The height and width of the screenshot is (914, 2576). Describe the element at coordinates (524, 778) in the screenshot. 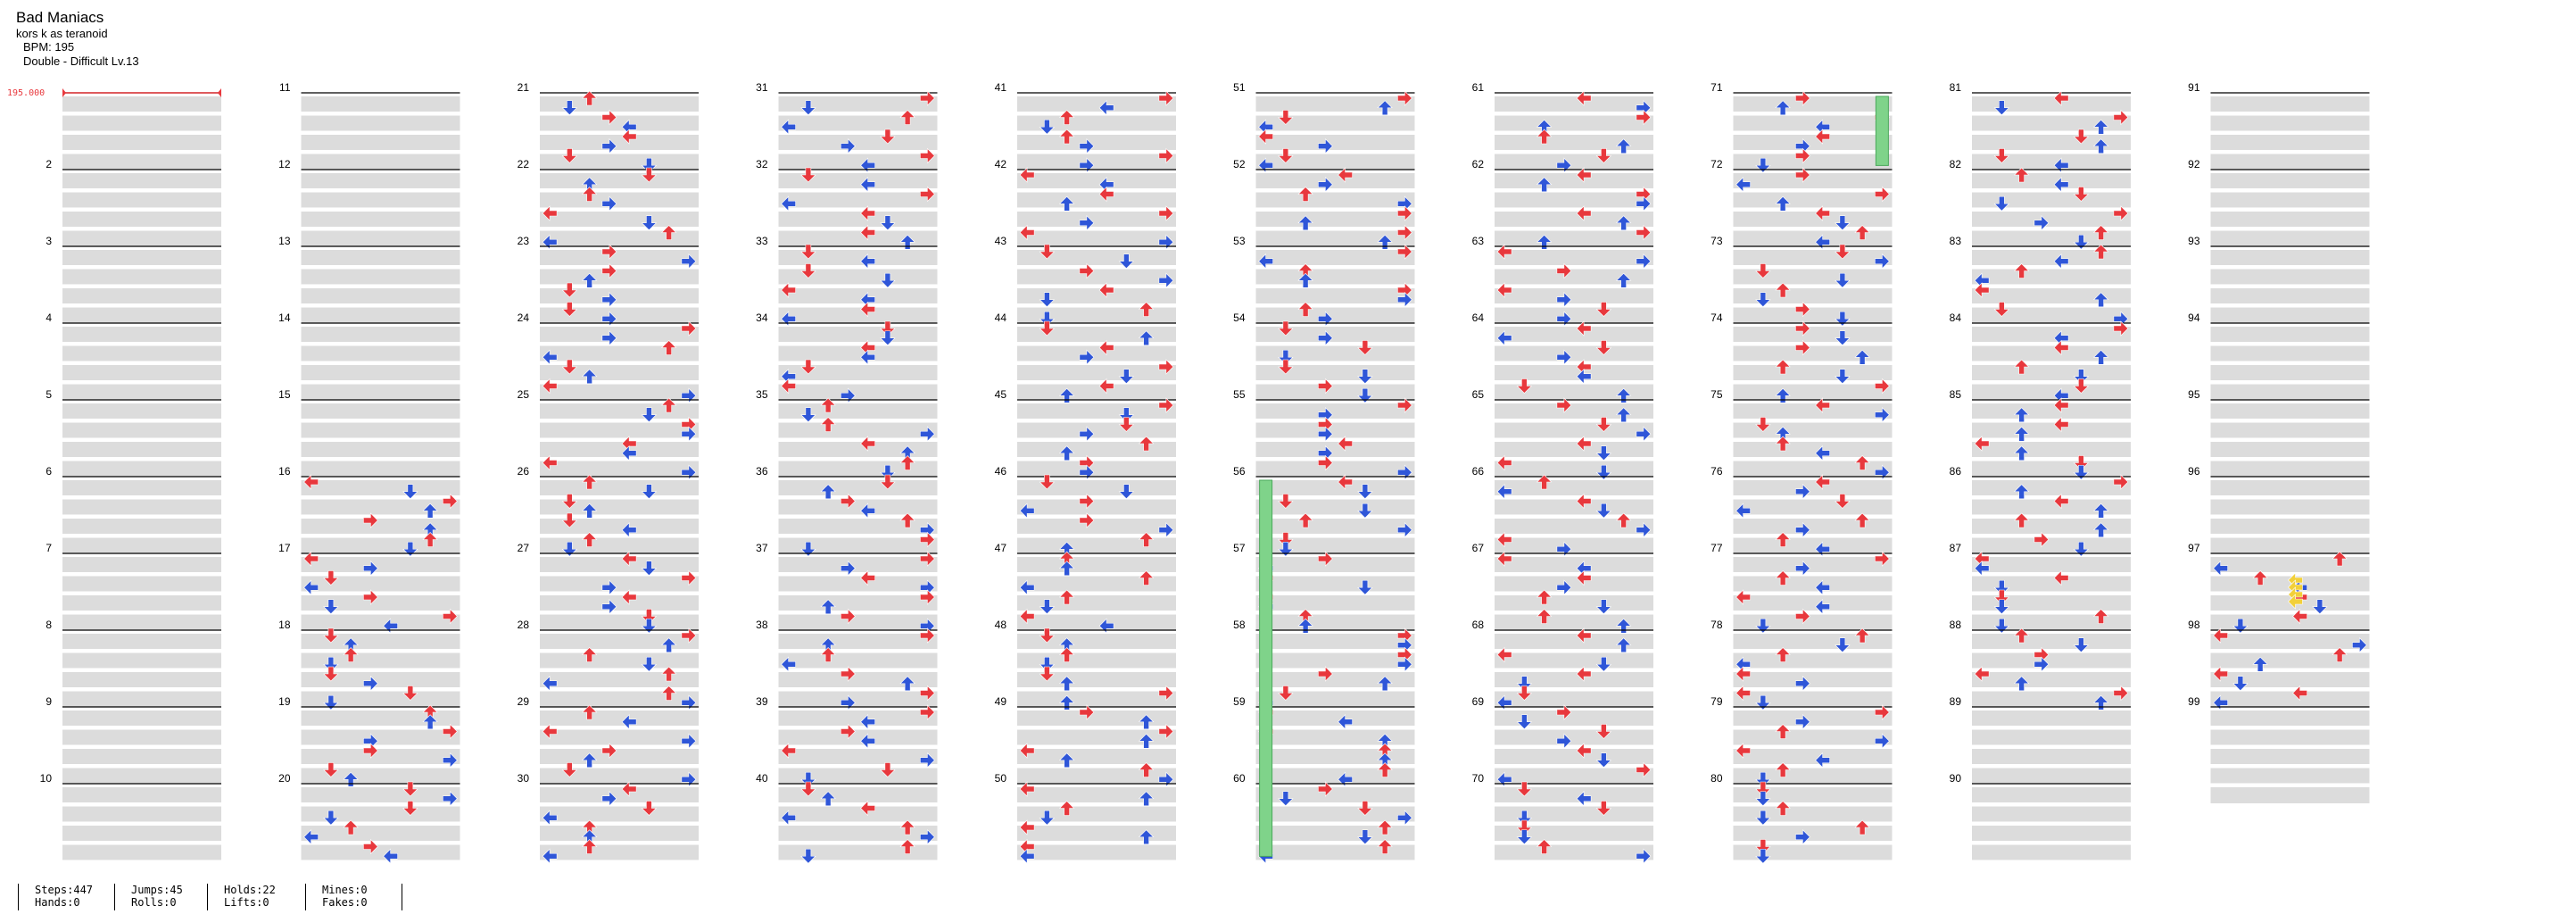

I see `measure-number: 30` at that location.